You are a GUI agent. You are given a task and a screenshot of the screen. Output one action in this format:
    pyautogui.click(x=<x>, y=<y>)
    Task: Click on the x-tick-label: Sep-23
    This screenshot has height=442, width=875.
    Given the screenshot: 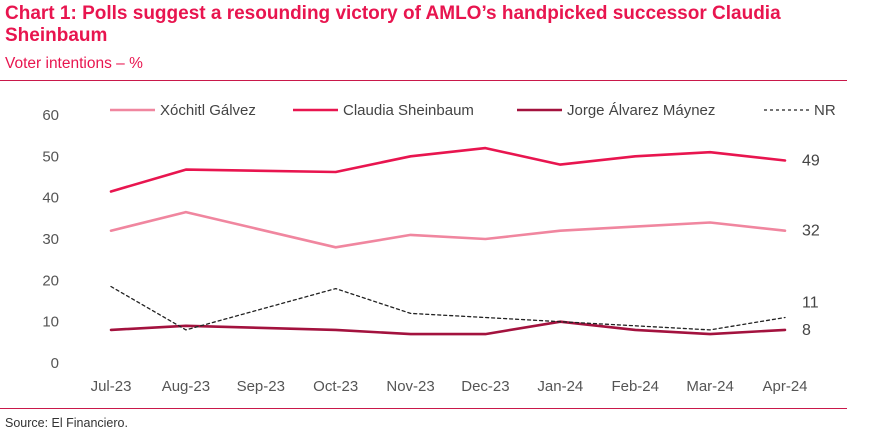 What is the action you would take?
    pyautogui.click(x=261, y=386)
    